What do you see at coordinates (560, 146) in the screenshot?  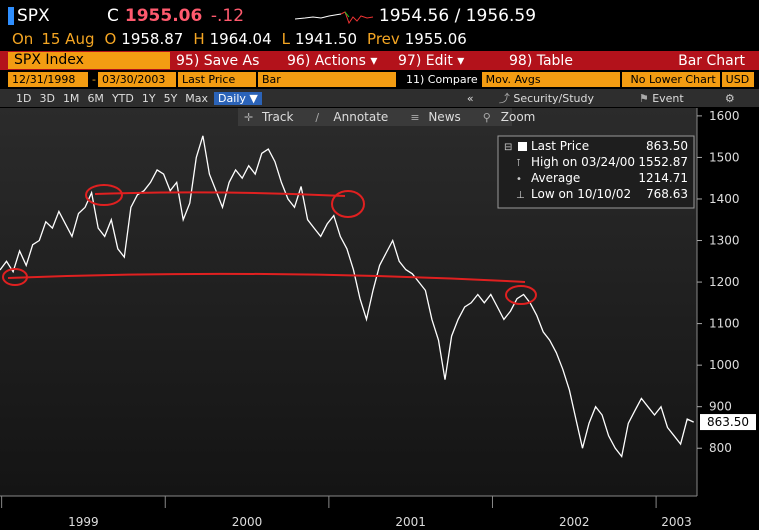 I see `legend-label: Last Price` at bounding box center [560, 146].